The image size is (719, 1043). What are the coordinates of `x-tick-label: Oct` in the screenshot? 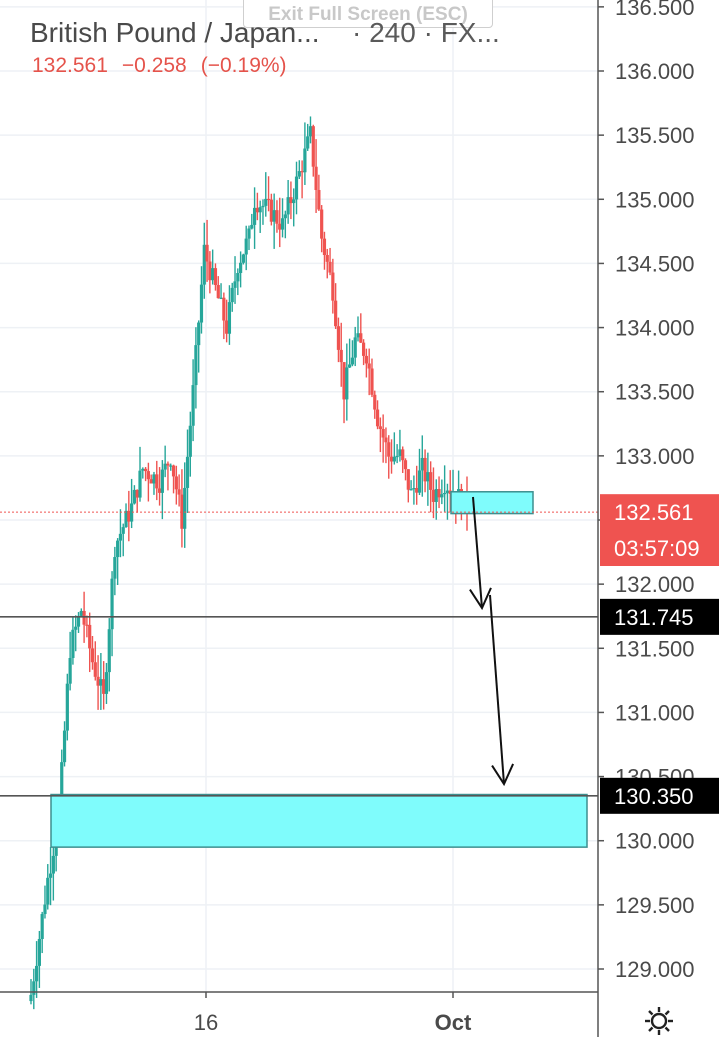 It's located at (453, 1022).